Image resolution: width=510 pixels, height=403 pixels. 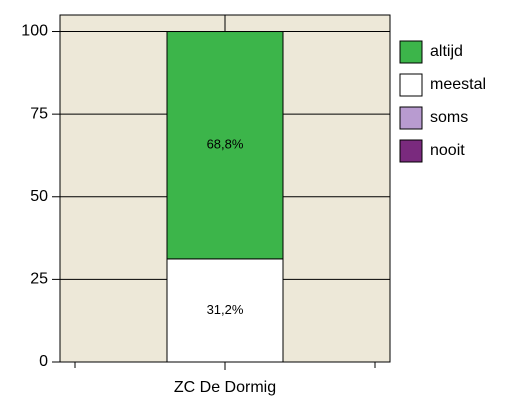 I want to click on legend-label: meestal, so click(x=458, y=84).